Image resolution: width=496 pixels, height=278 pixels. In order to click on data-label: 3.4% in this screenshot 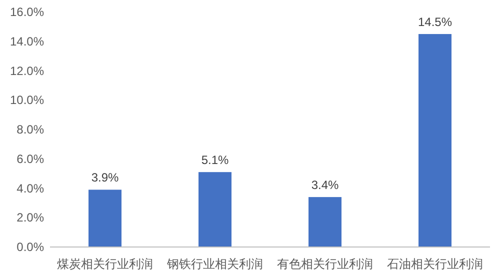, I will do `click(325, 185)`.